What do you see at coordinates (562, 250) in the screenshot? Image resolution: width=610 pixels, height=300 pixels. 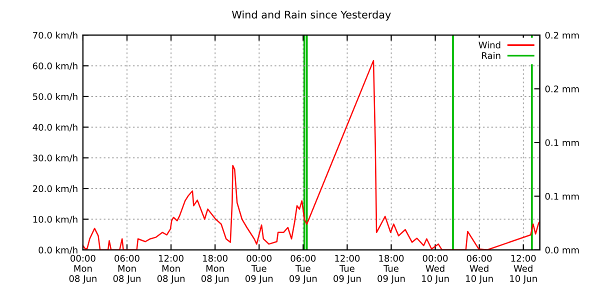 I see `y2-tick-label: 0.0 mm` at bounding box center [562, 250].